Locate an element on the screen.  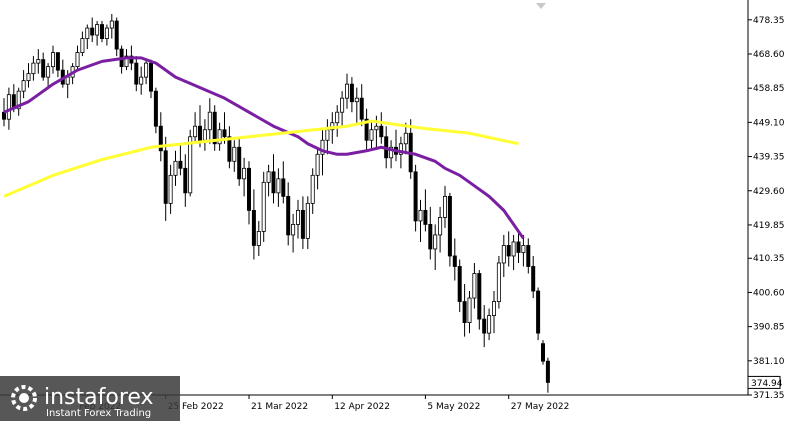
price-tick-label: 458.85 is located at coordinates (769, 89).